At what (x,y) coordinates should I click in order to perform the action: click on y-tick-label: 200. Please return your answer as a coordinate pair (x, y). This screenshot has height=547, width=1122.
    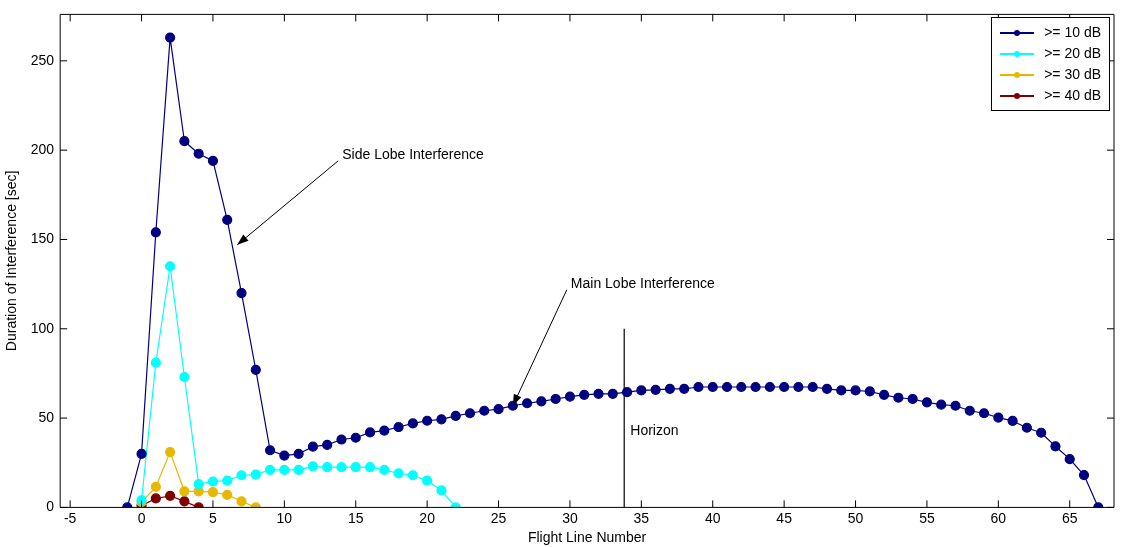
    Looking at the image, I should click on (42, 149).